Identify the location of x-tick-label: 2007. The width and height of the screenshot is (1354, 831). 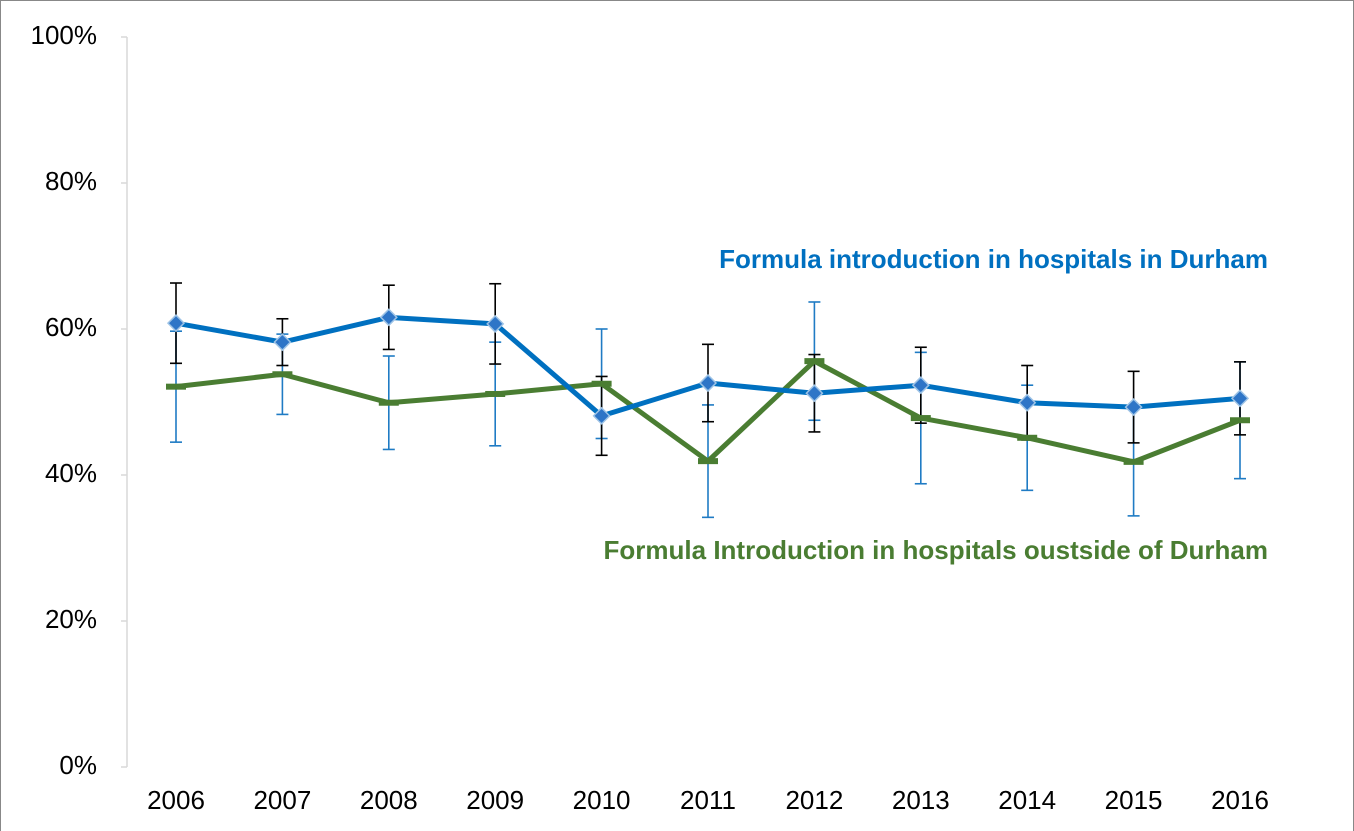
(282, 800).